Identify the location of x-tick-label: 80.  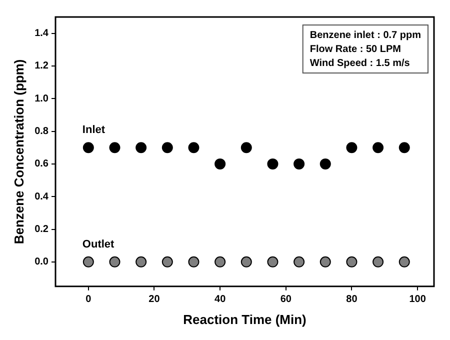
(352, 300).